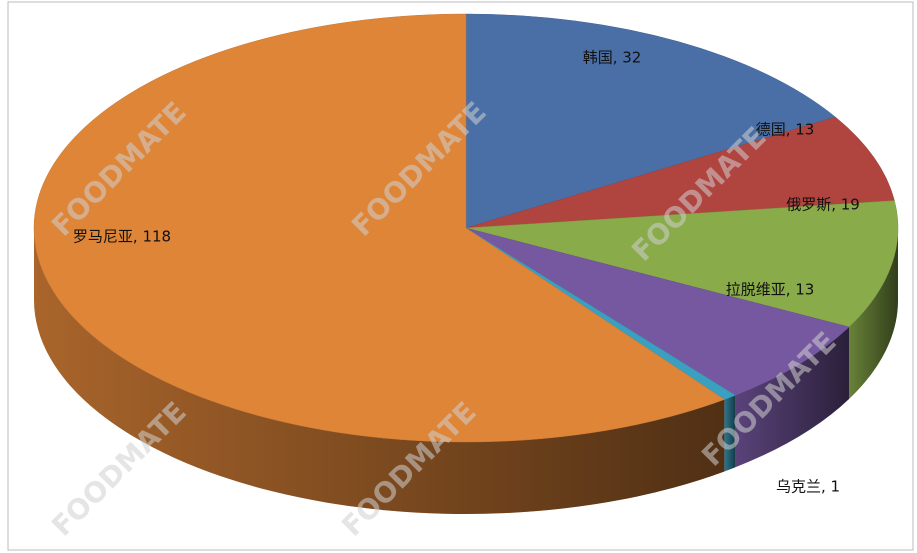 The image size is (917, 553). I want to click on data-label: 韩国, 32, so click(612, 58).